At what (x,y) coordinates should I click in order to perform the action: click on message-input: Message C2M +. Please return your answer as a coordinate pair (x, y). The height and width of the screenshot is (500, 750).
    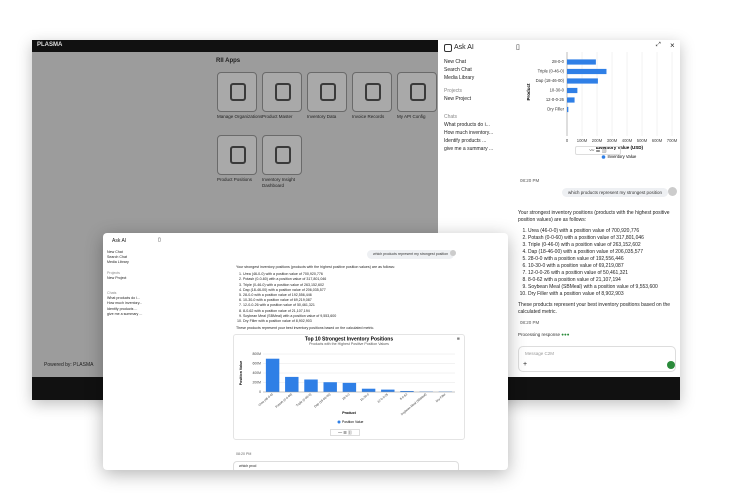
    Looking at the image, I should click on (597, 359).